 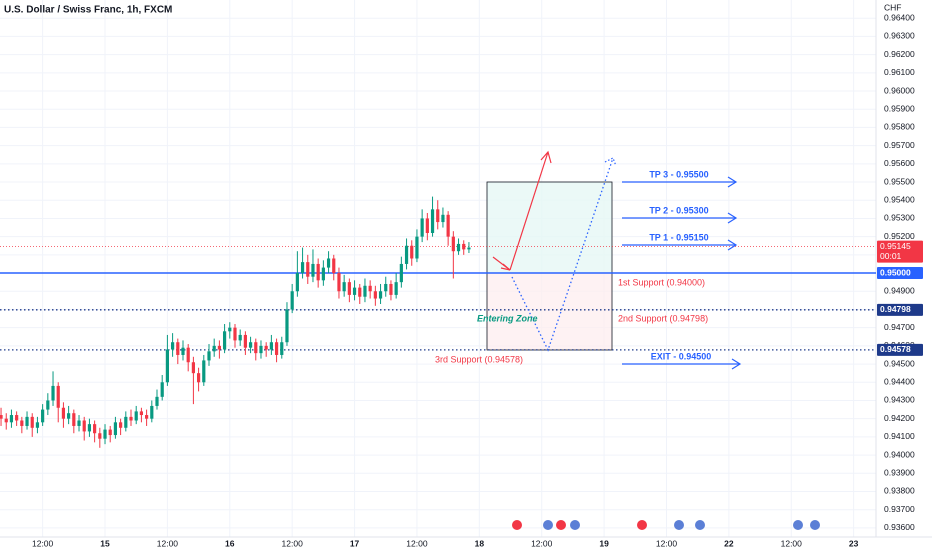 I want to click on y-tick-label: 0.95400, so click(x=899, y=199).